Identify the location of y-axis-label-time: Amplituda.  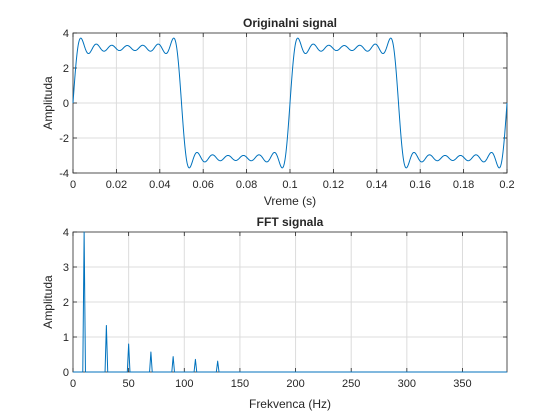
(48, 103).